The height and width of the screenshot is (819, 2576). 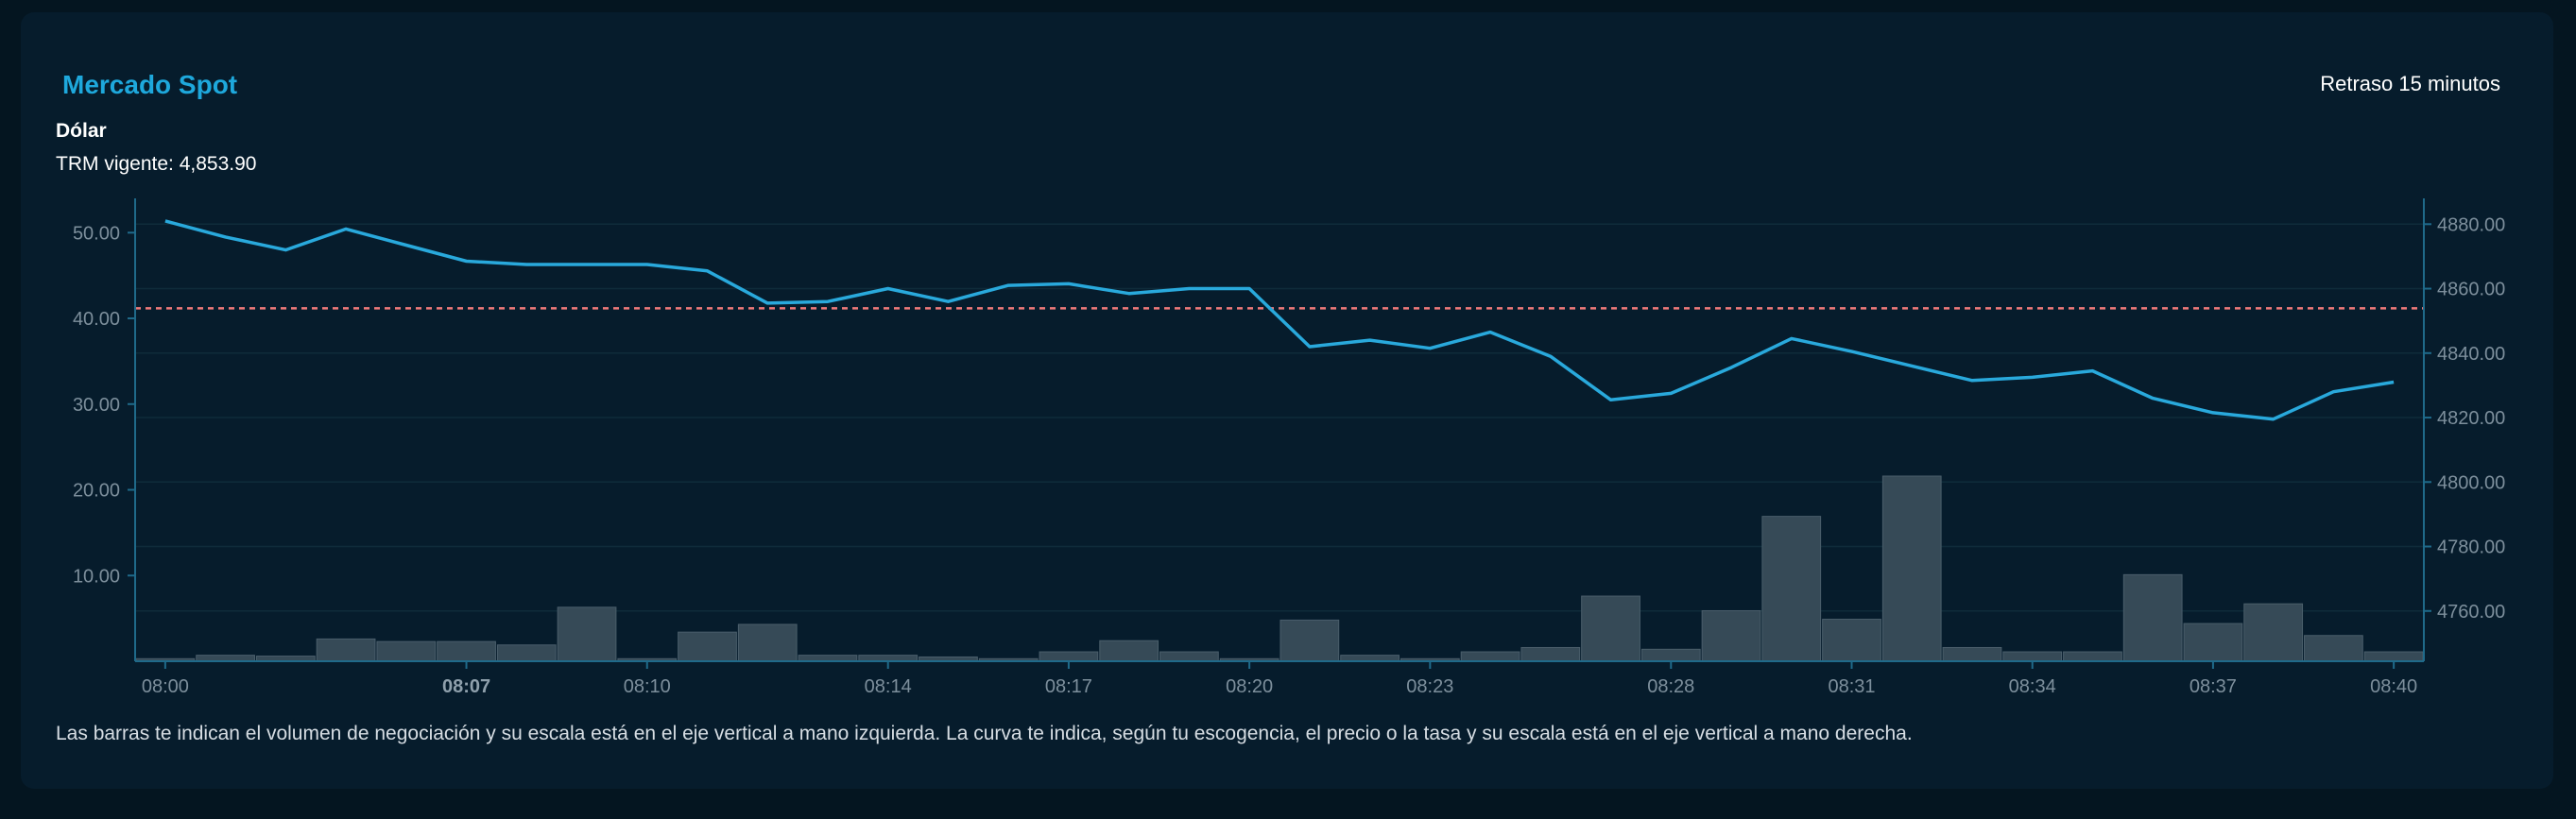 I want to click on x-tick-label: 08:34, so click(x=2032, y=686).